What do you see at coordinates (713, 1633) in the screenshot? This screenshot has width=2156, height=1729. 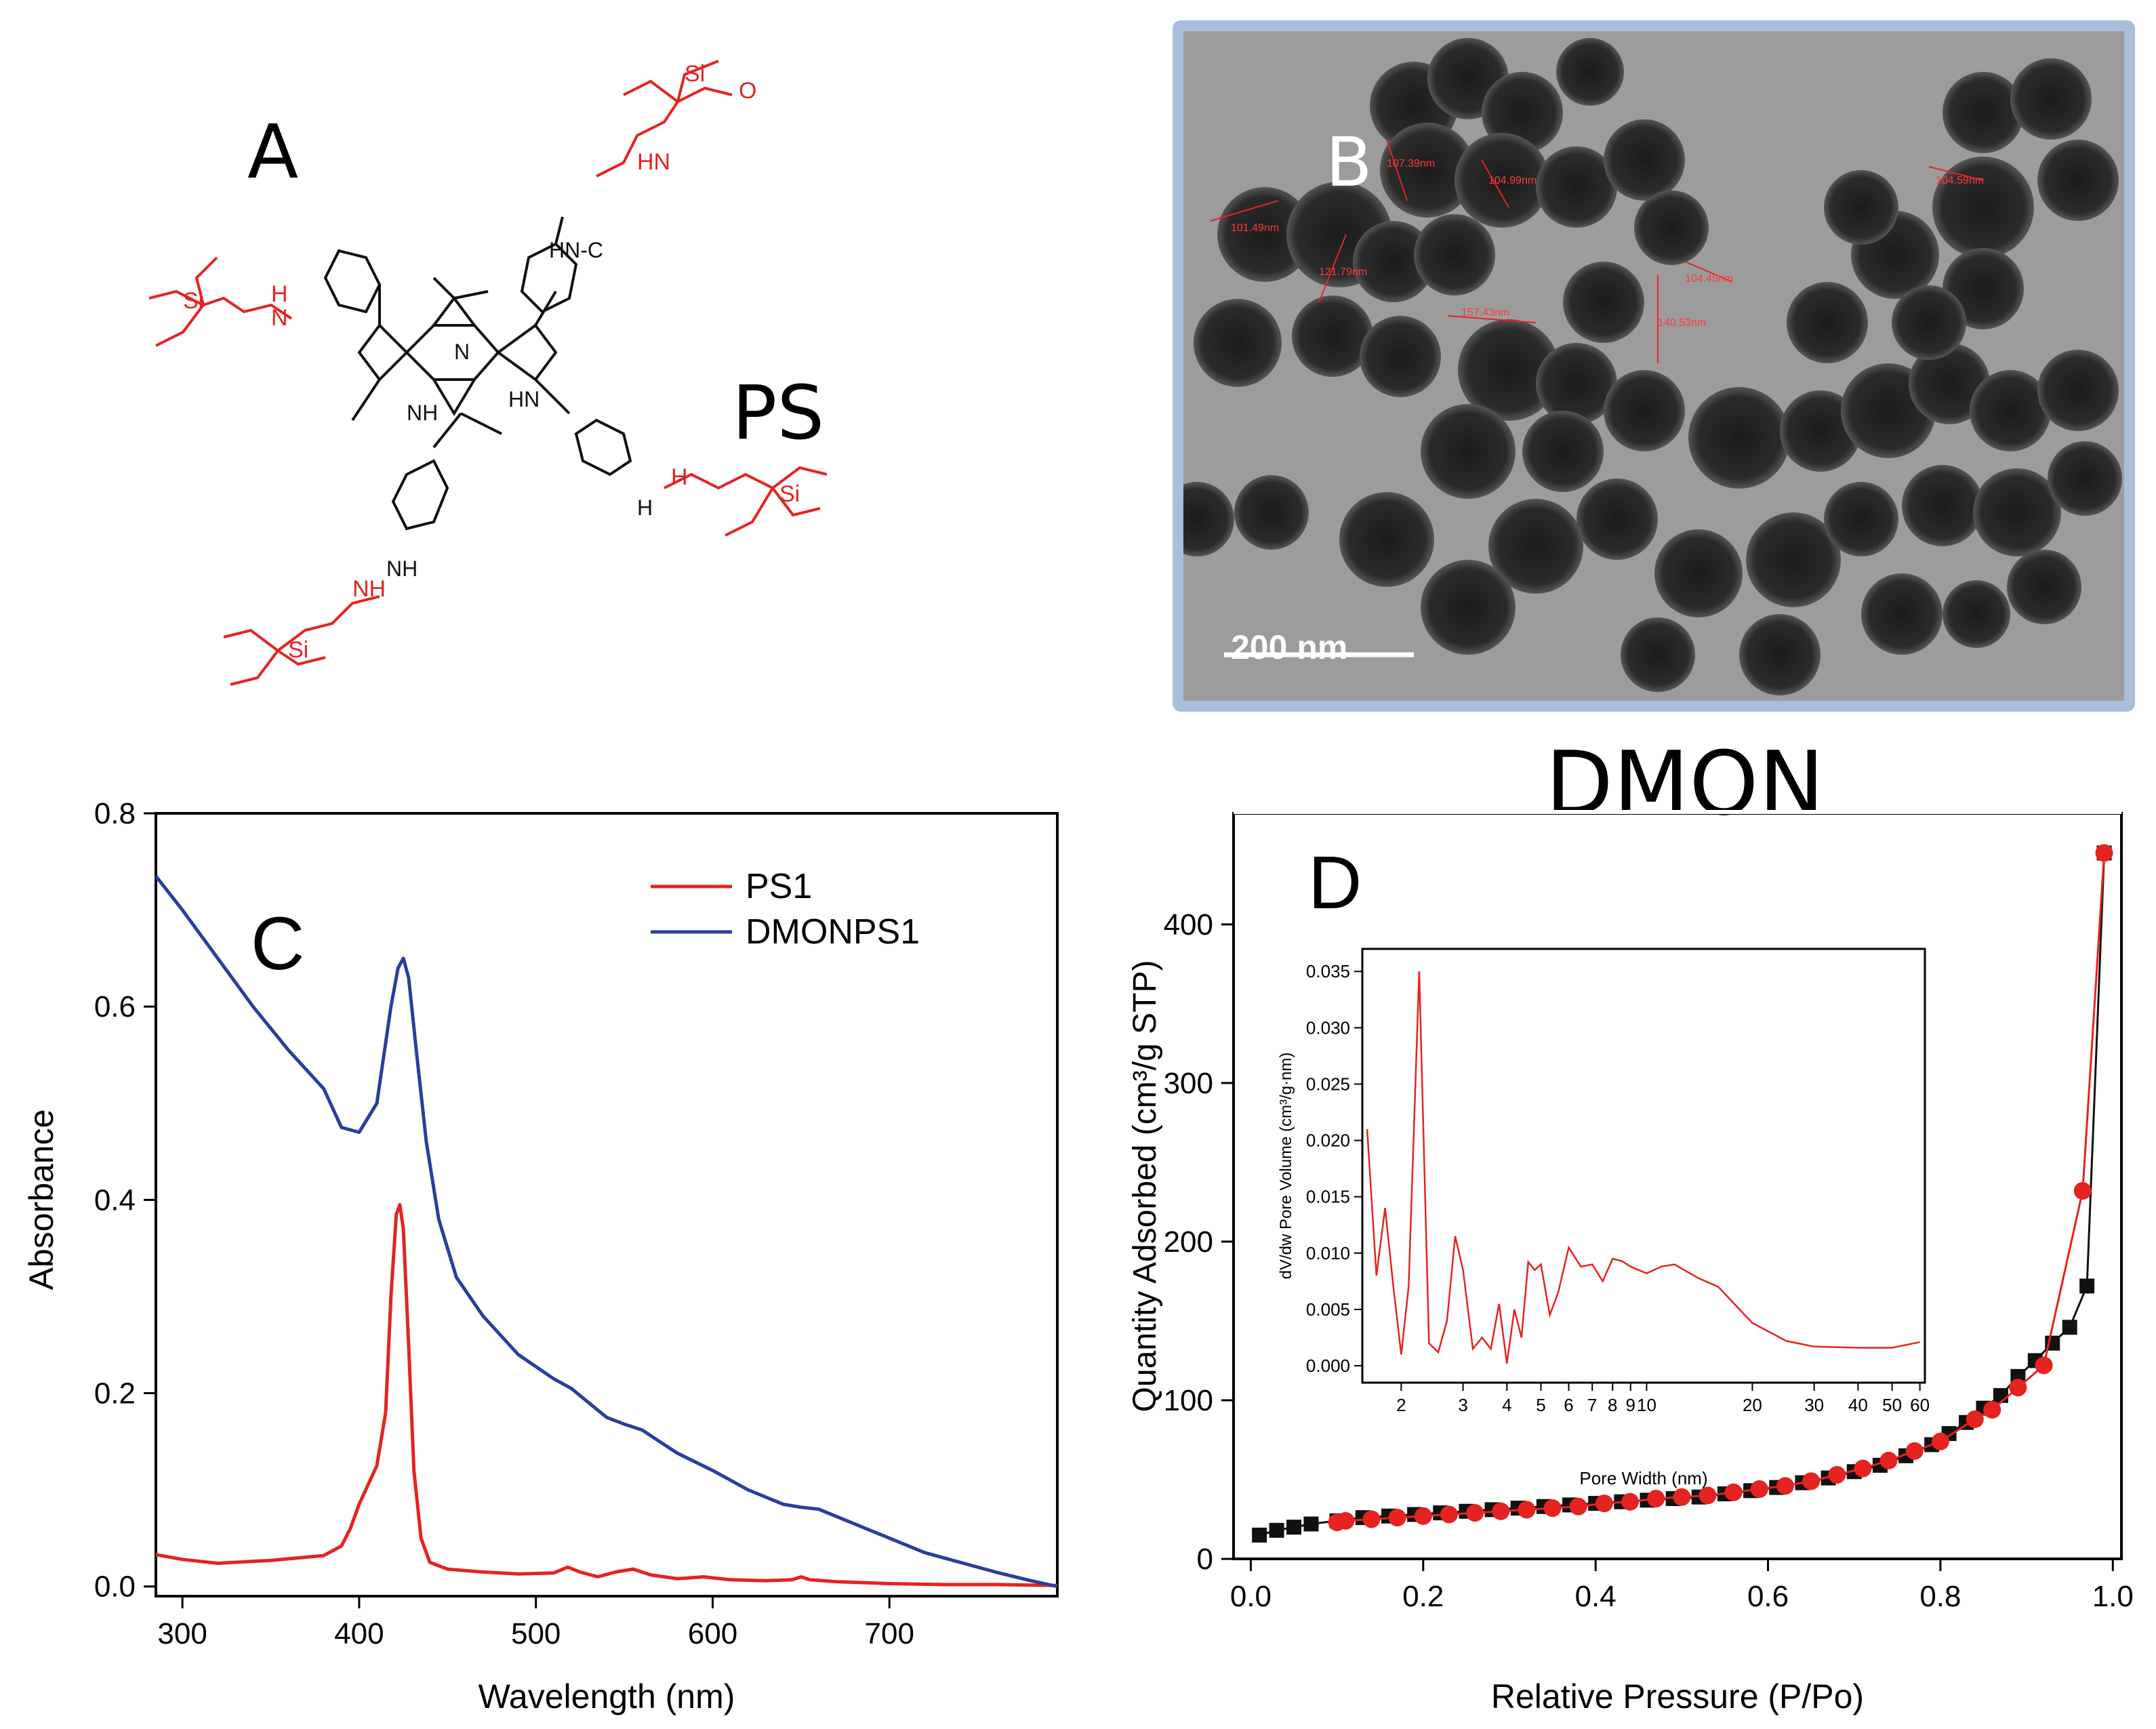 I see `c-x-tick-label: 600` at bounding box center [713, 1633].